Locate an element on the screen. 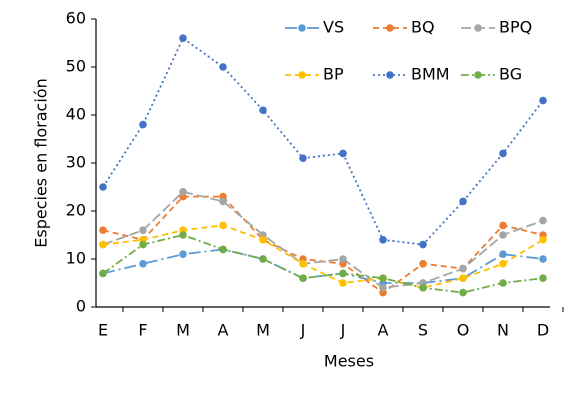 The height and width of the screenshot is (407, 575). legend-label: BPQ is located at coordinates (515, 27).